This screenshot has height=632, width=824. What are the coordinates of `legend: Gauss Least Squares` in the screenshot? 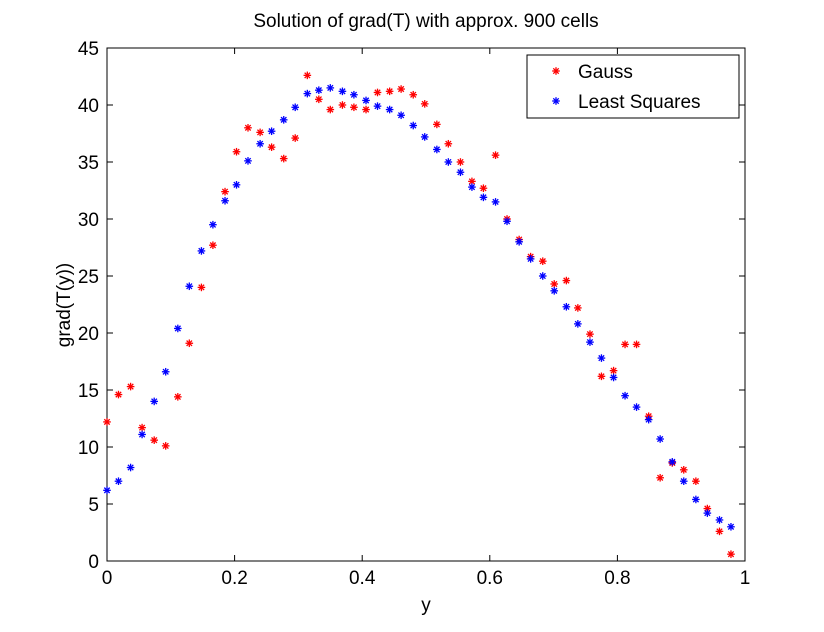 It's located at (633, 86).